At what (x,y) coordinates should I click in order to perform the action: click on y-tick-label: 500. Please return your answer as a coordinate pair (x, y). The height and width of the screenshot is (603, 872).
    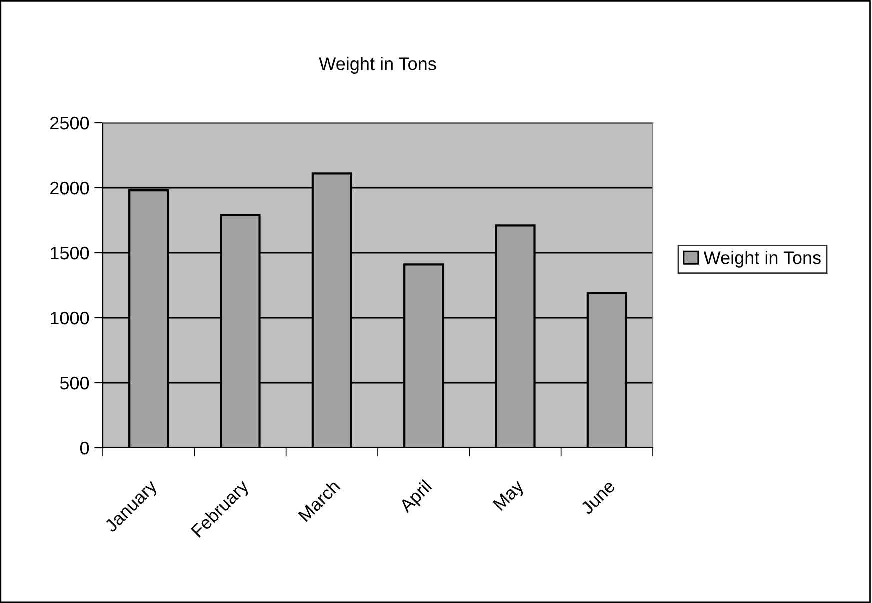
    Looking at the image, I should click on (75, 383).